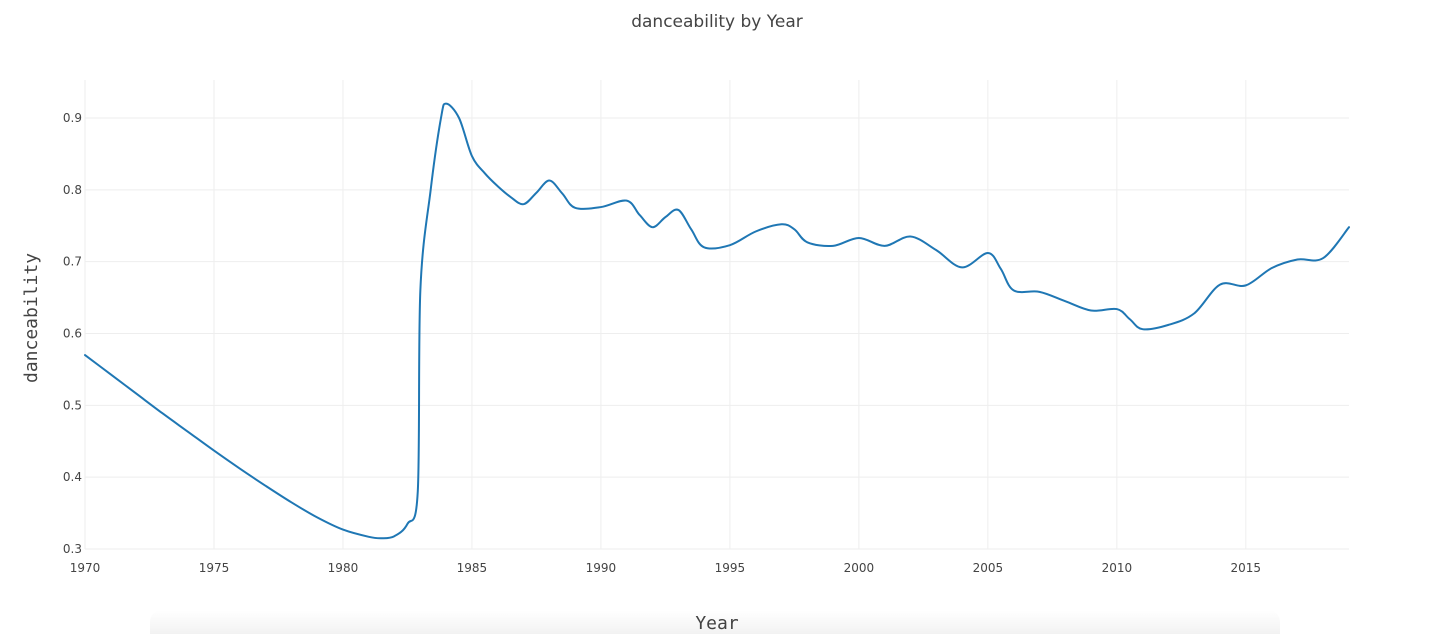  What do you see at coordinates (72, 549) in the screenshot?
I see `y-tick-label: 0.3` at bounding box center [72, 549].